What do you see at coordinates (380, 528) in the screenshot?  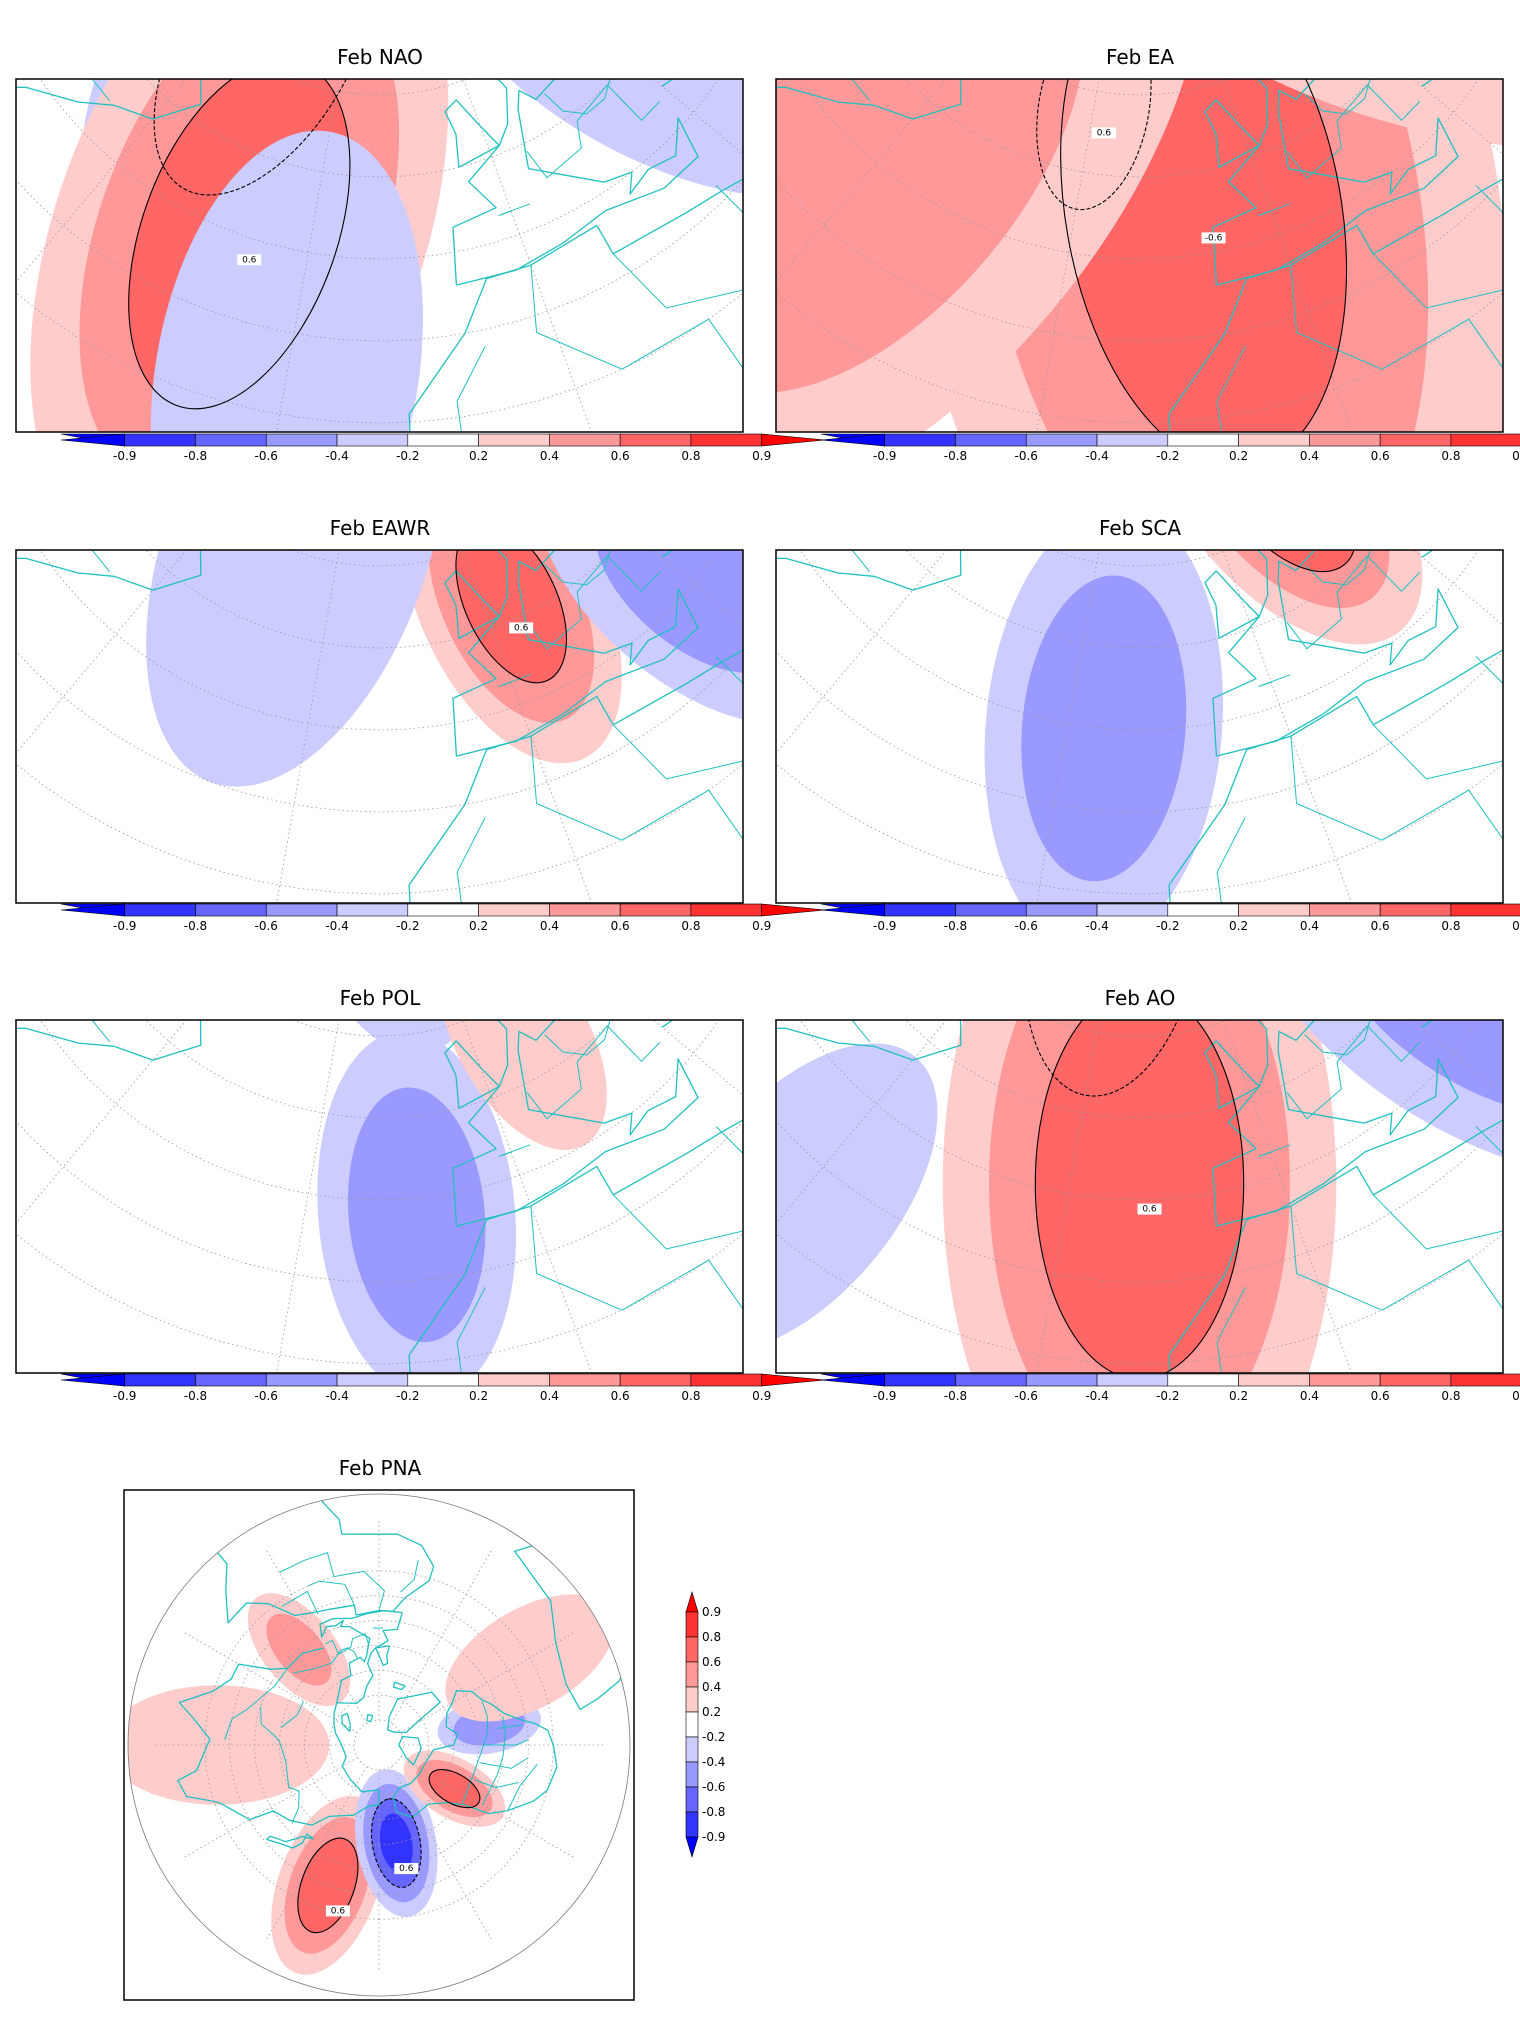 I see `map-title-eawr: Feb EAWR` at bounding box center [380, 528].